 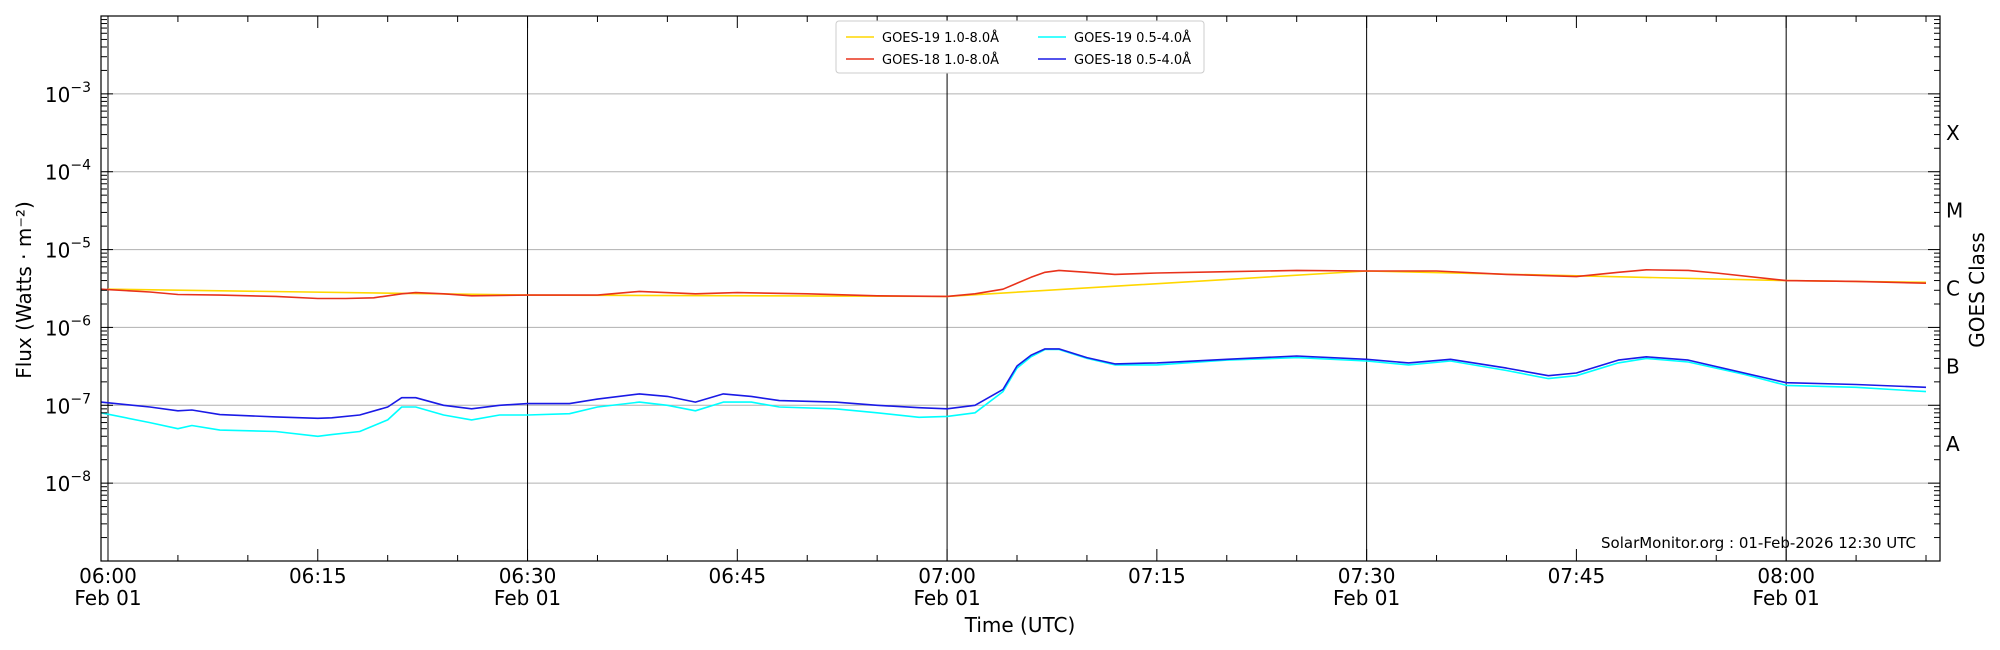 What do you see at coordinates (947, 576) in the screenshot?
I see `x-tick-label: 07:00` at bounding box center [947, 576].